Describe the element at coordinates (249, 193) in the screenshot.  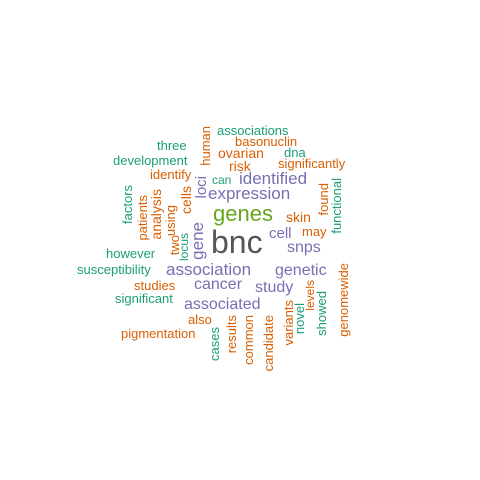
I see `word-expression: expression` at that location.